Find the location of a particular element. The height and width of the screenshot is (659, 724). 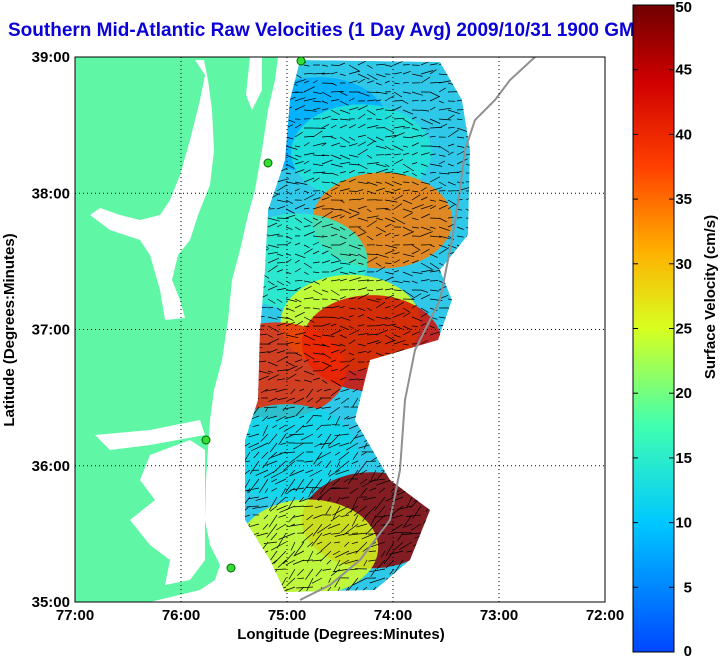

colorbar-ticks: 0 5 10 15 20 25 30 35 40 45 50 is located at coordinates (662, 329).